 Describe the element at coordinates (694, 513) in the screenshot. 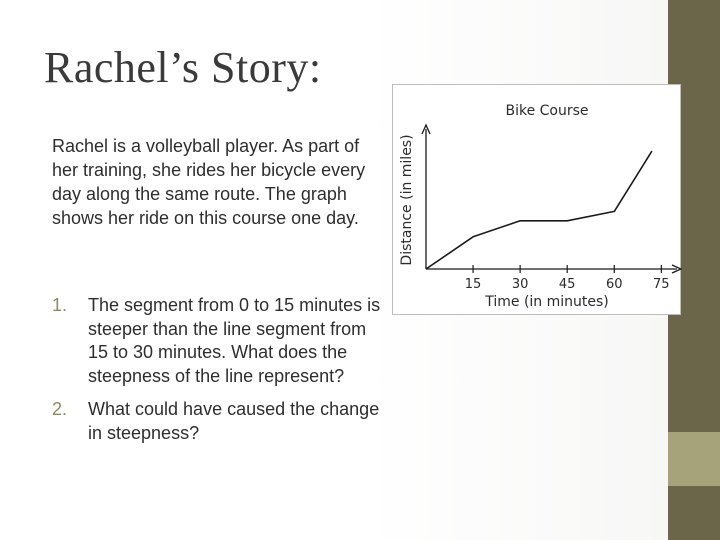

I see `sidebar-band-bottom` at that location.